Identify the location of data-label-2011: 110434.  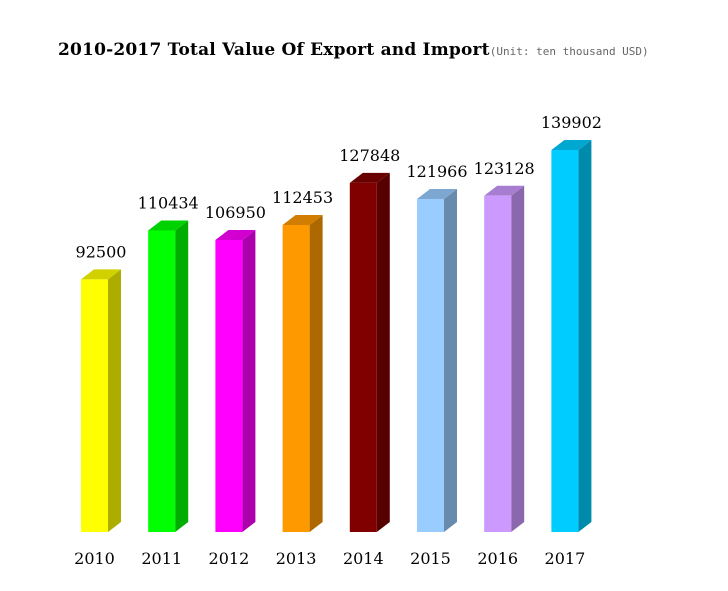
(168, 202).